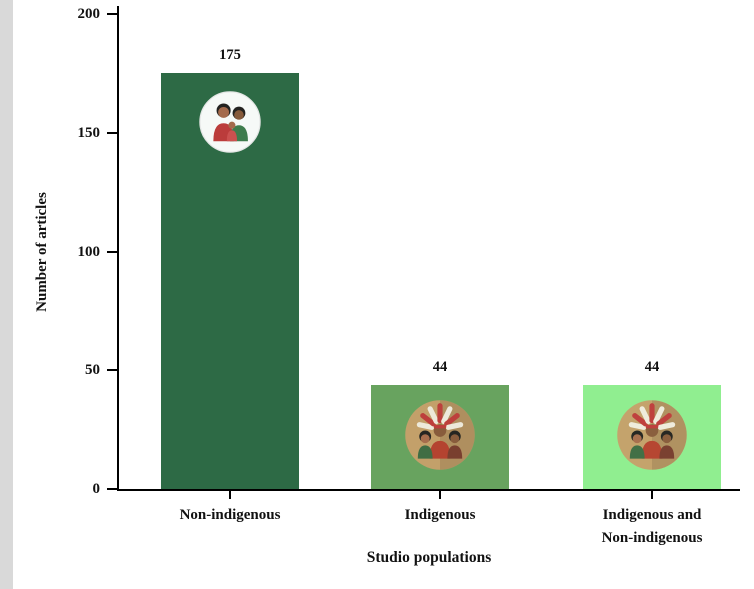 The image size is (754, 589). I want to click on category-label: Indigenous and Non-indigenous, so click(652, 526).